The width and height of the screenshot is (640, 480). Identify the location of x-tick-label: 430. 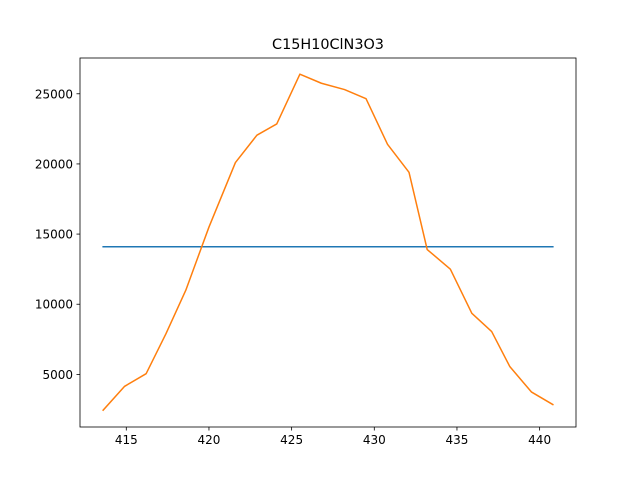
(374, 440).